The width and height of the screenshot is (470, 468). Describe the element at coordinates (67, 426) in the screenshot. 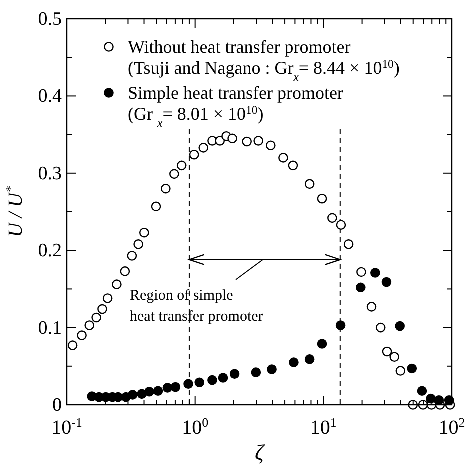

I see `x-tick-label: 10$^{-1}$` at that location.